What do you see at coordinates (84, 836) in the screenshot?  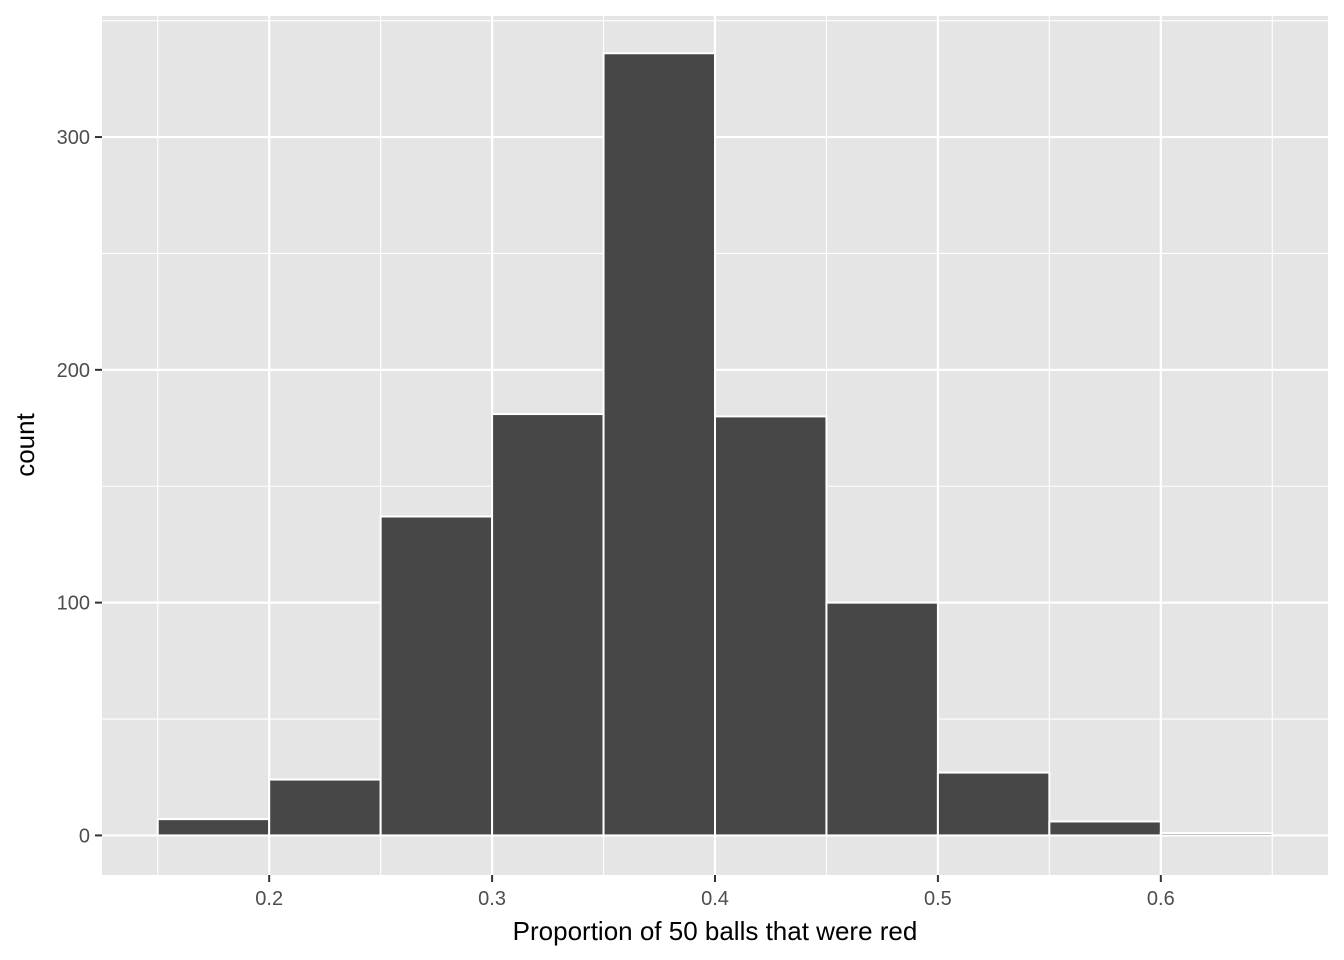 I see `y-tick-label: 0` at bounding box center [84, 836].